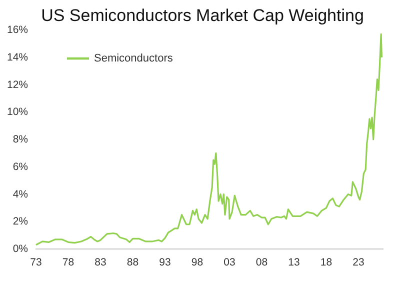 The width and height of the screenshot is (405, 283). Describe the element at coordinates (20, 222) in the screenshot. I see `y-tick-label: 2%` at that location.